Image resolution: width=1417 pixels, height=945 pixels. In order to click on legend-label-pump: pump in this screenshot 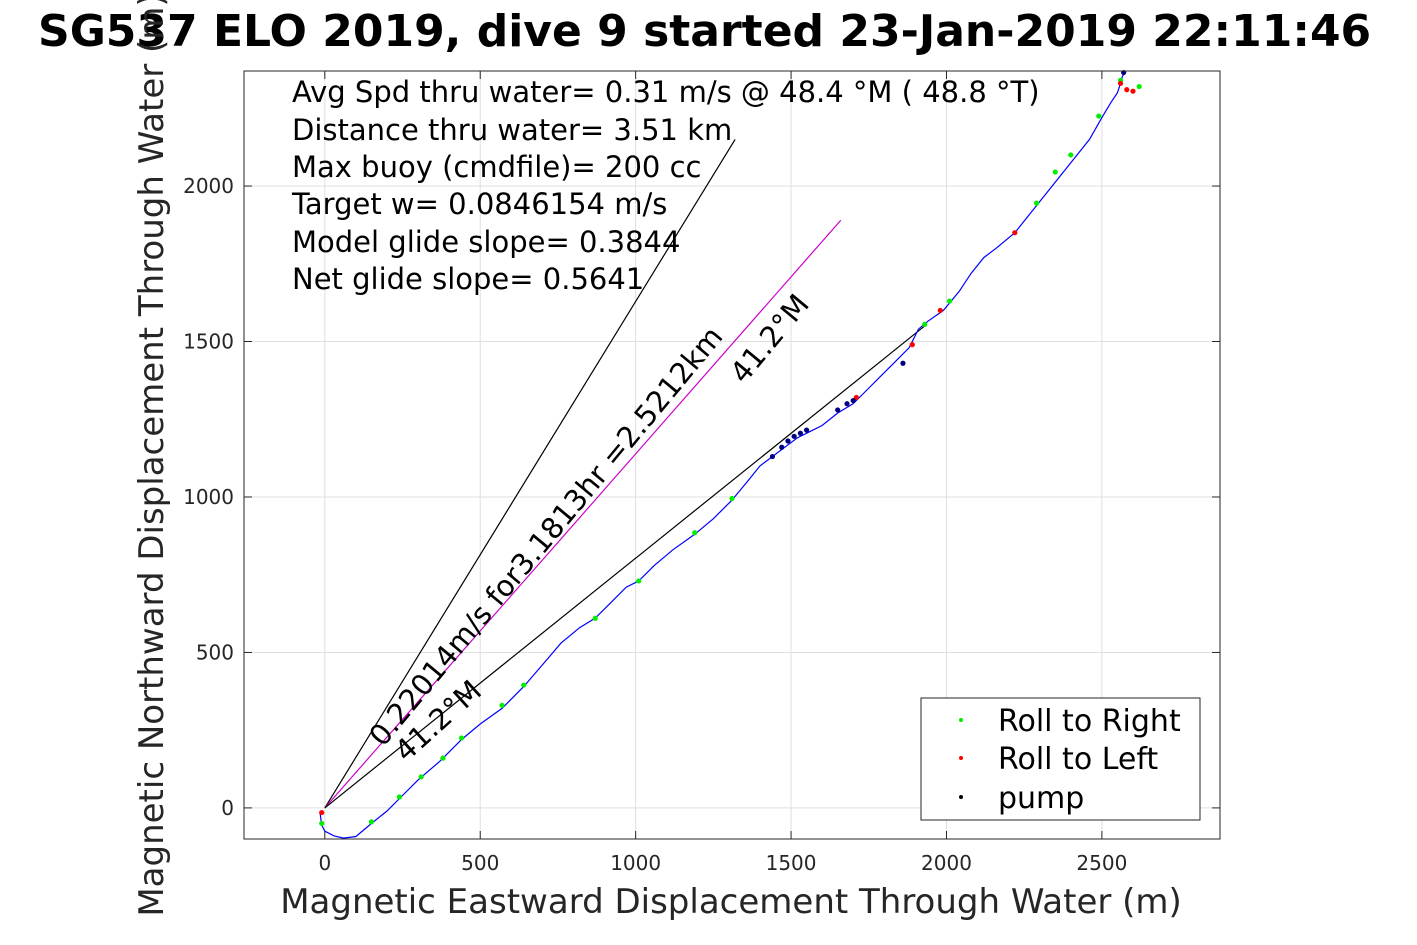, I will do `click(1041, 798)`.